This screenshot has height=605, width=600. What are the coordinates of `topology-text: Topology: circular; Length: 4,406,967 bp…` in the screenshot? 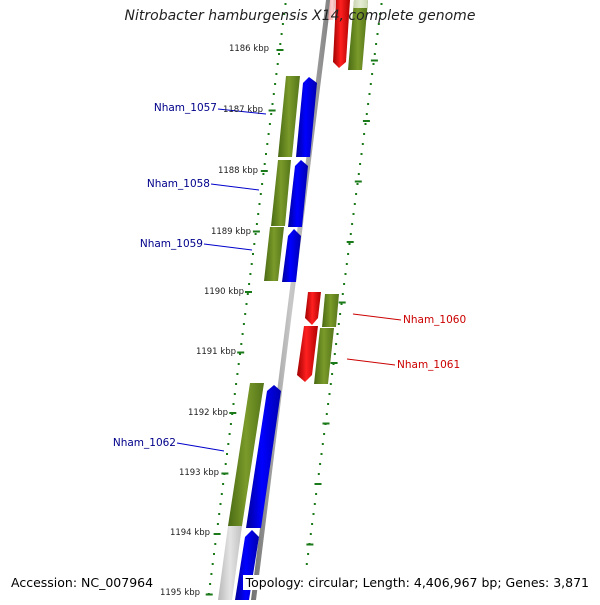 It's located at (417, 582).